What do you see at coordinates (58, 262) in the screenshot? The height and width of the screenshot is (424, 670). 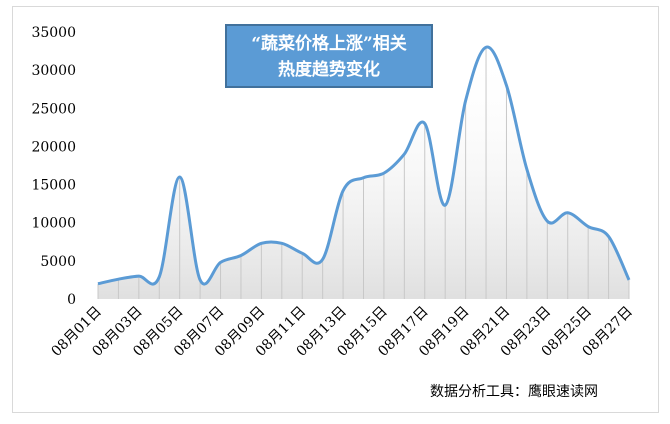 I see `y-tick-label: 5000` at bounding box center [58, 262].